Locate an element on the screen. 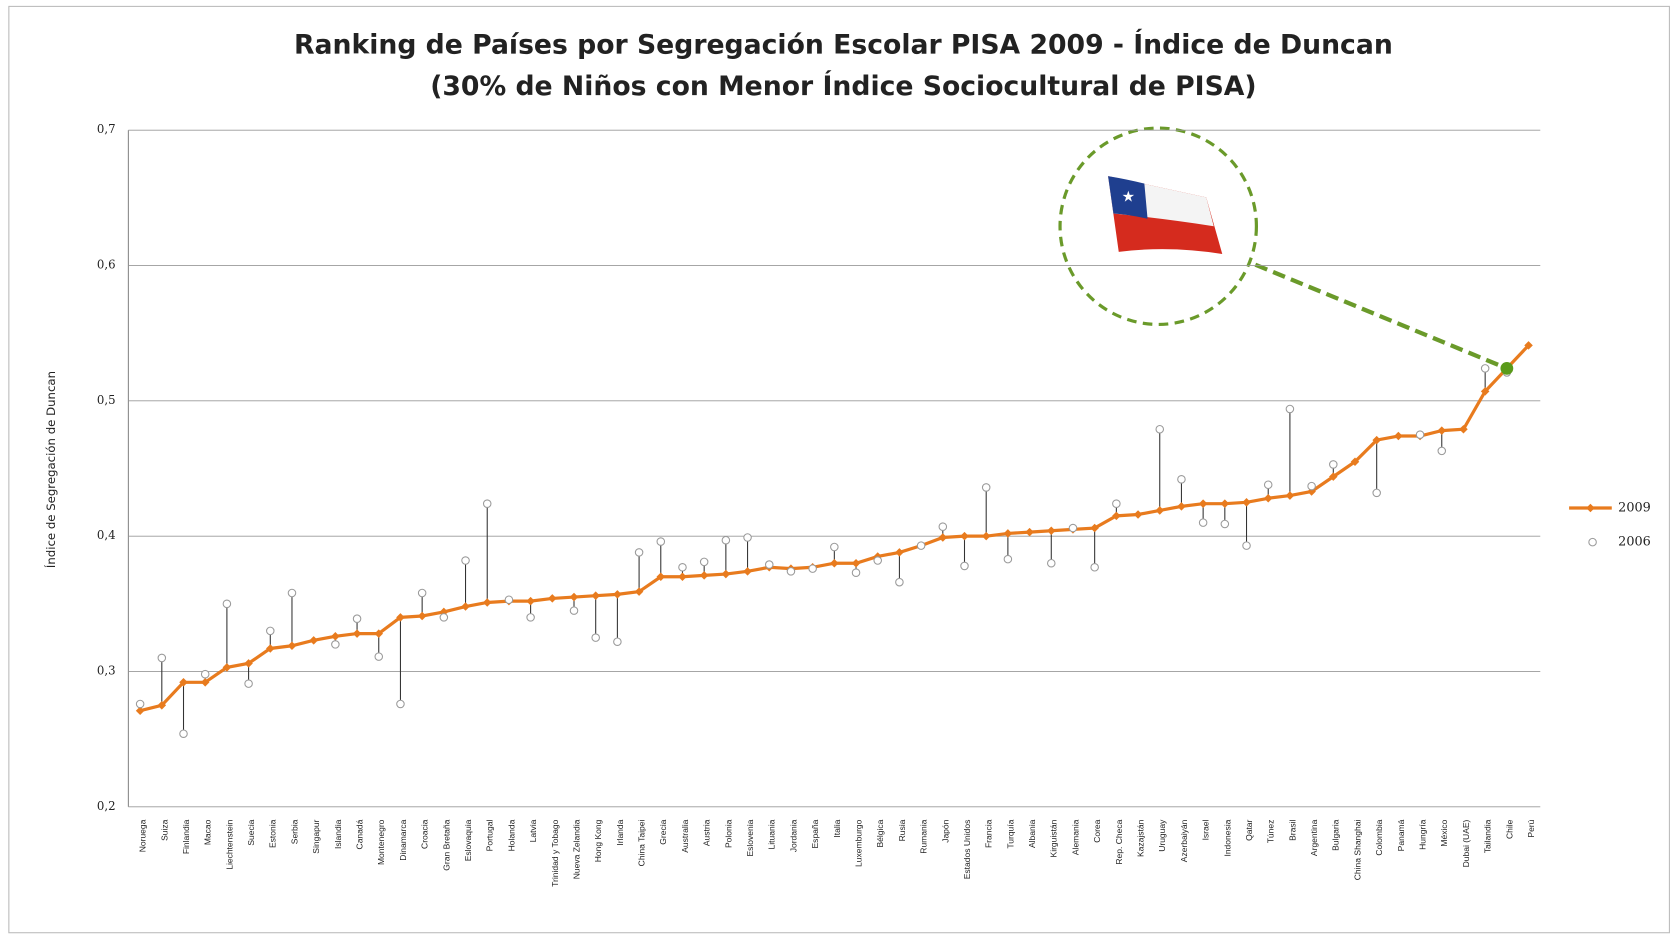 The width and height of the screenshot is (1674, 941). x-tick-label: Túnez is located at coordinates (1271, 832).